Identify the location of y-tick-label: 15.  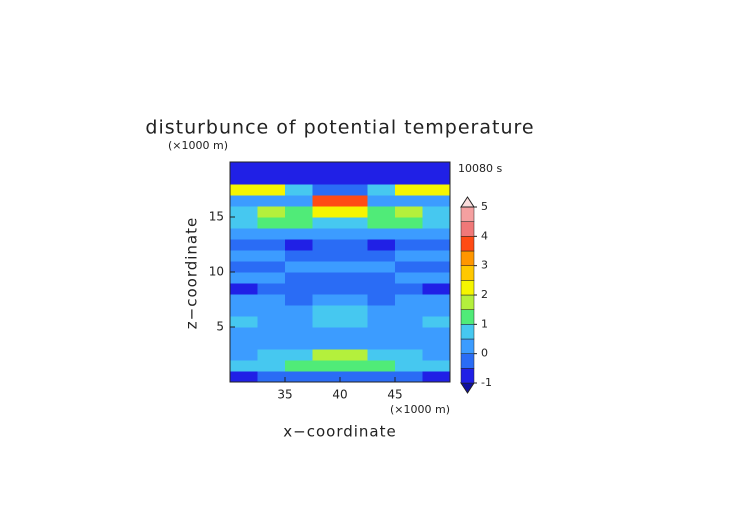
(216, 217).